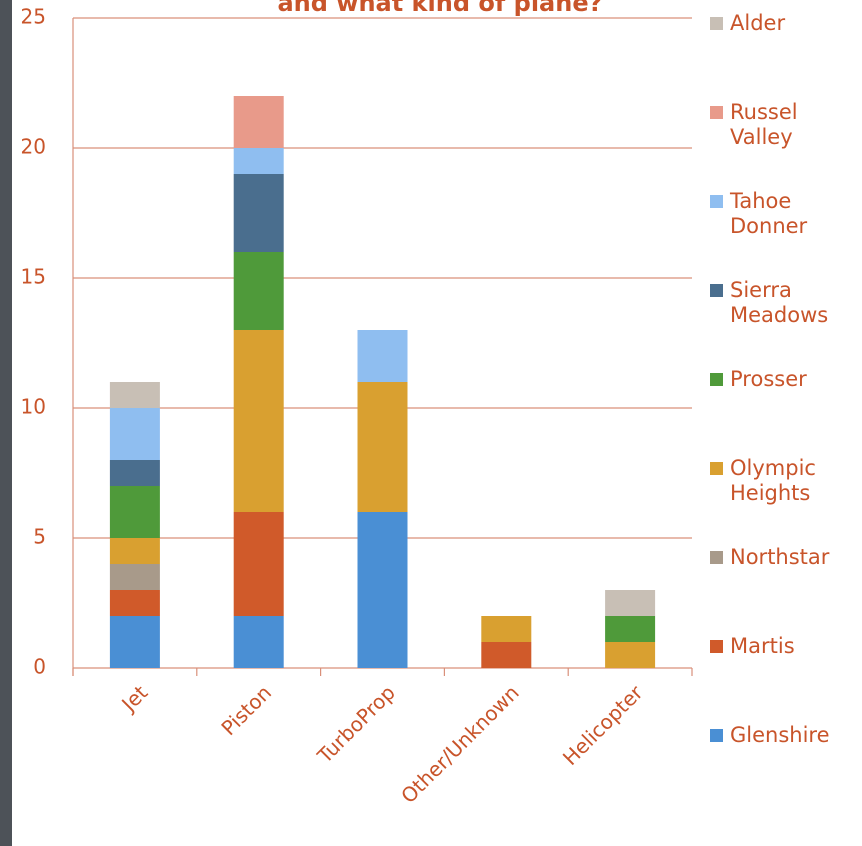  I want to click on x-tick-label: TurboProp, so click(356, 724).